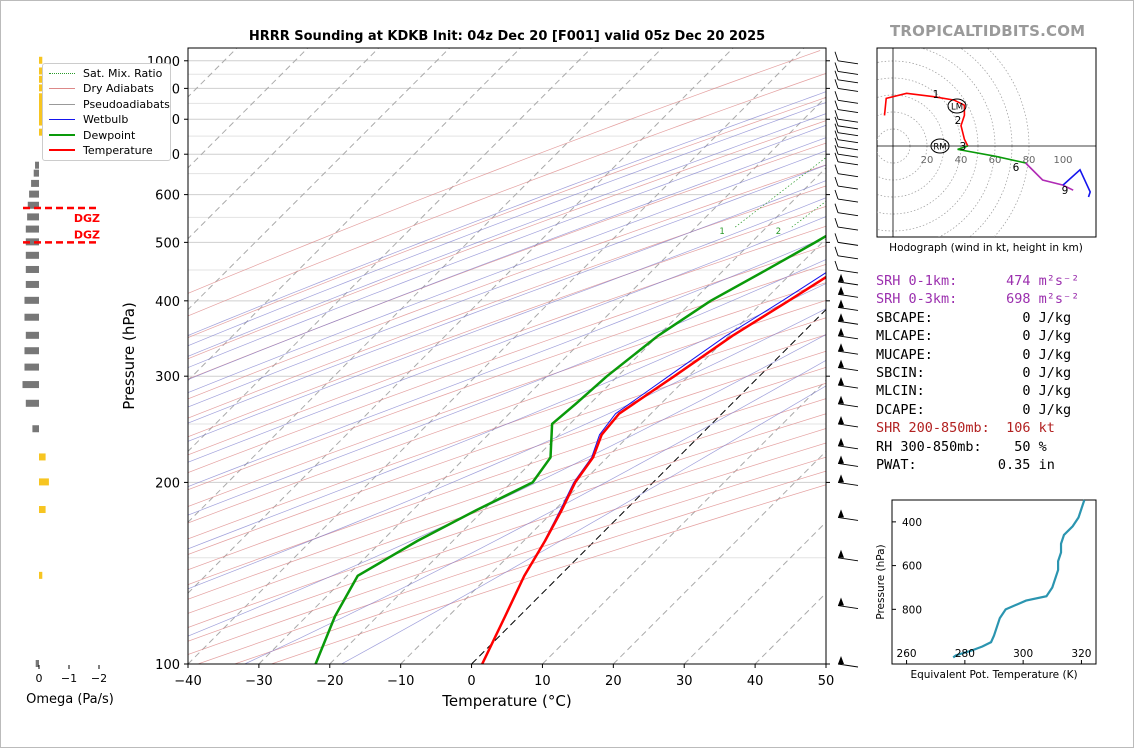 The height and width of the screenshot is (748, 1134). Describe the element at coordinates (39, 678) in the screenshot. I see `omega-x-tick-label: 0` at that location.